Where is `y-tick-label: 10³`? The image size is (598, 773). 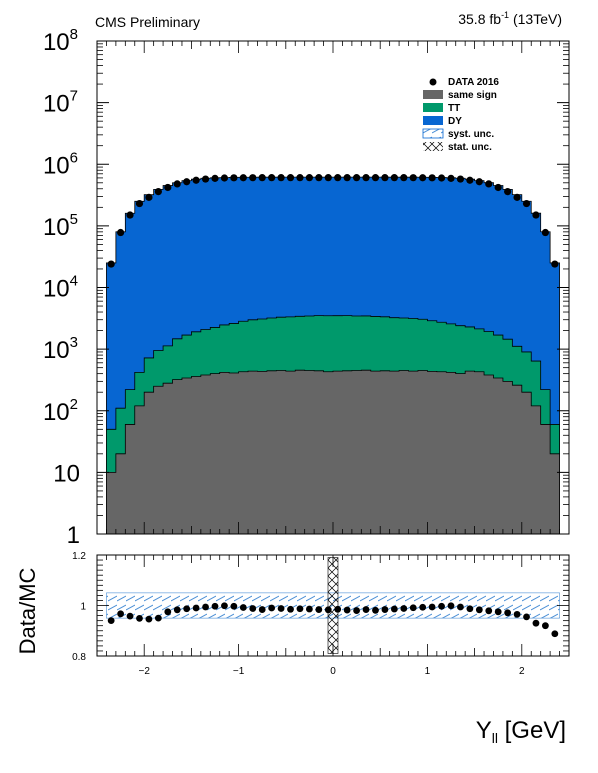 y-tick-label: 10³ is located at coordinates (60, 349).